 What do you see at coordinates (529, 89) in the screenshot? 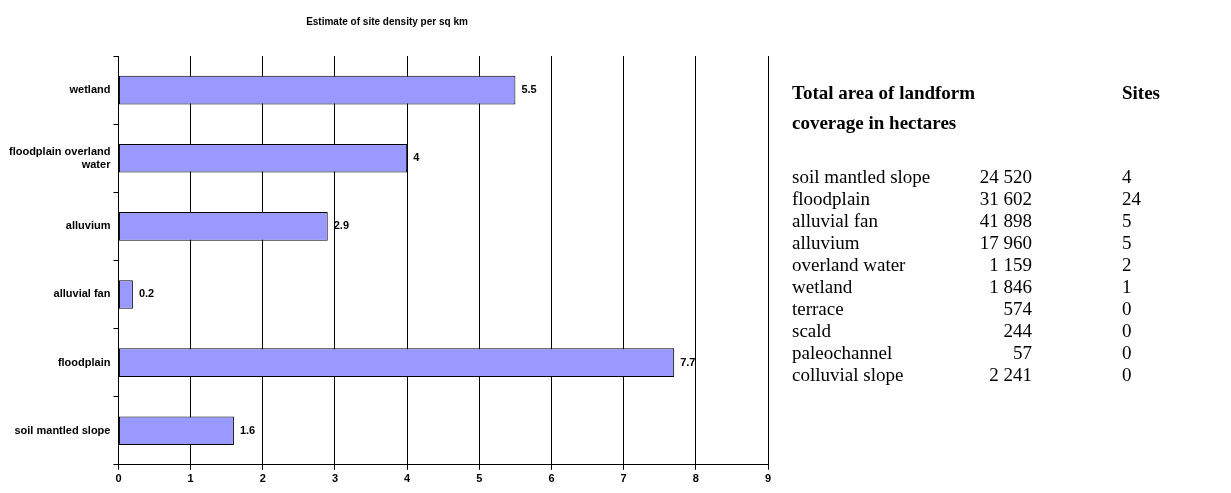
I see `data-label: 5.5` at bounding box center [529, 89].